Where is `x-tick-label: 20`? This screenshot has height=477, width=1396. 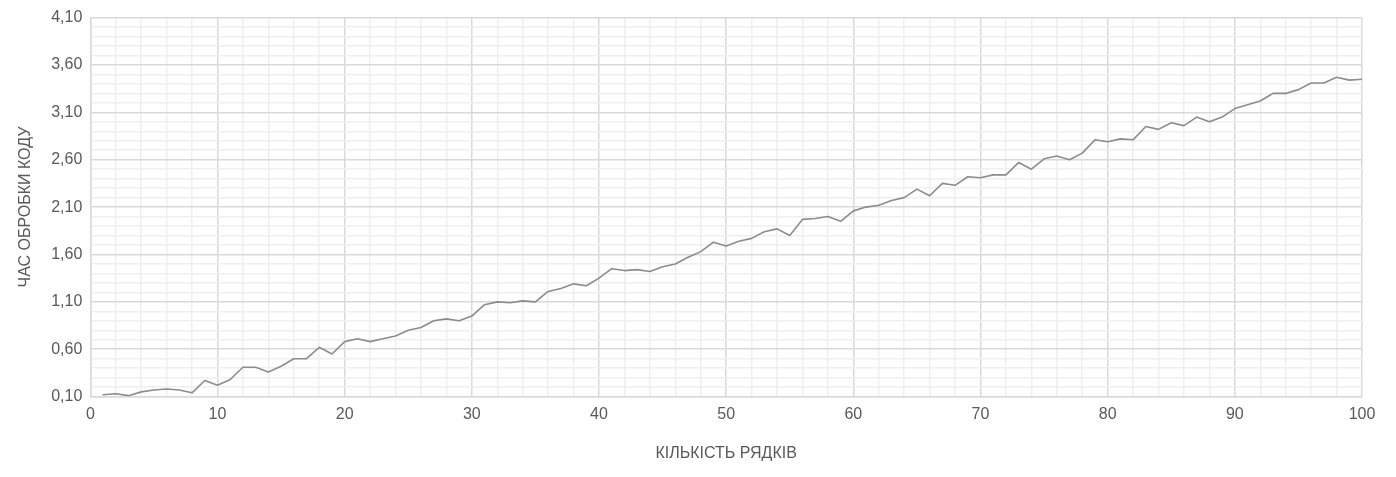
x-tick-label: 20 is located at coordinates (344, 413).